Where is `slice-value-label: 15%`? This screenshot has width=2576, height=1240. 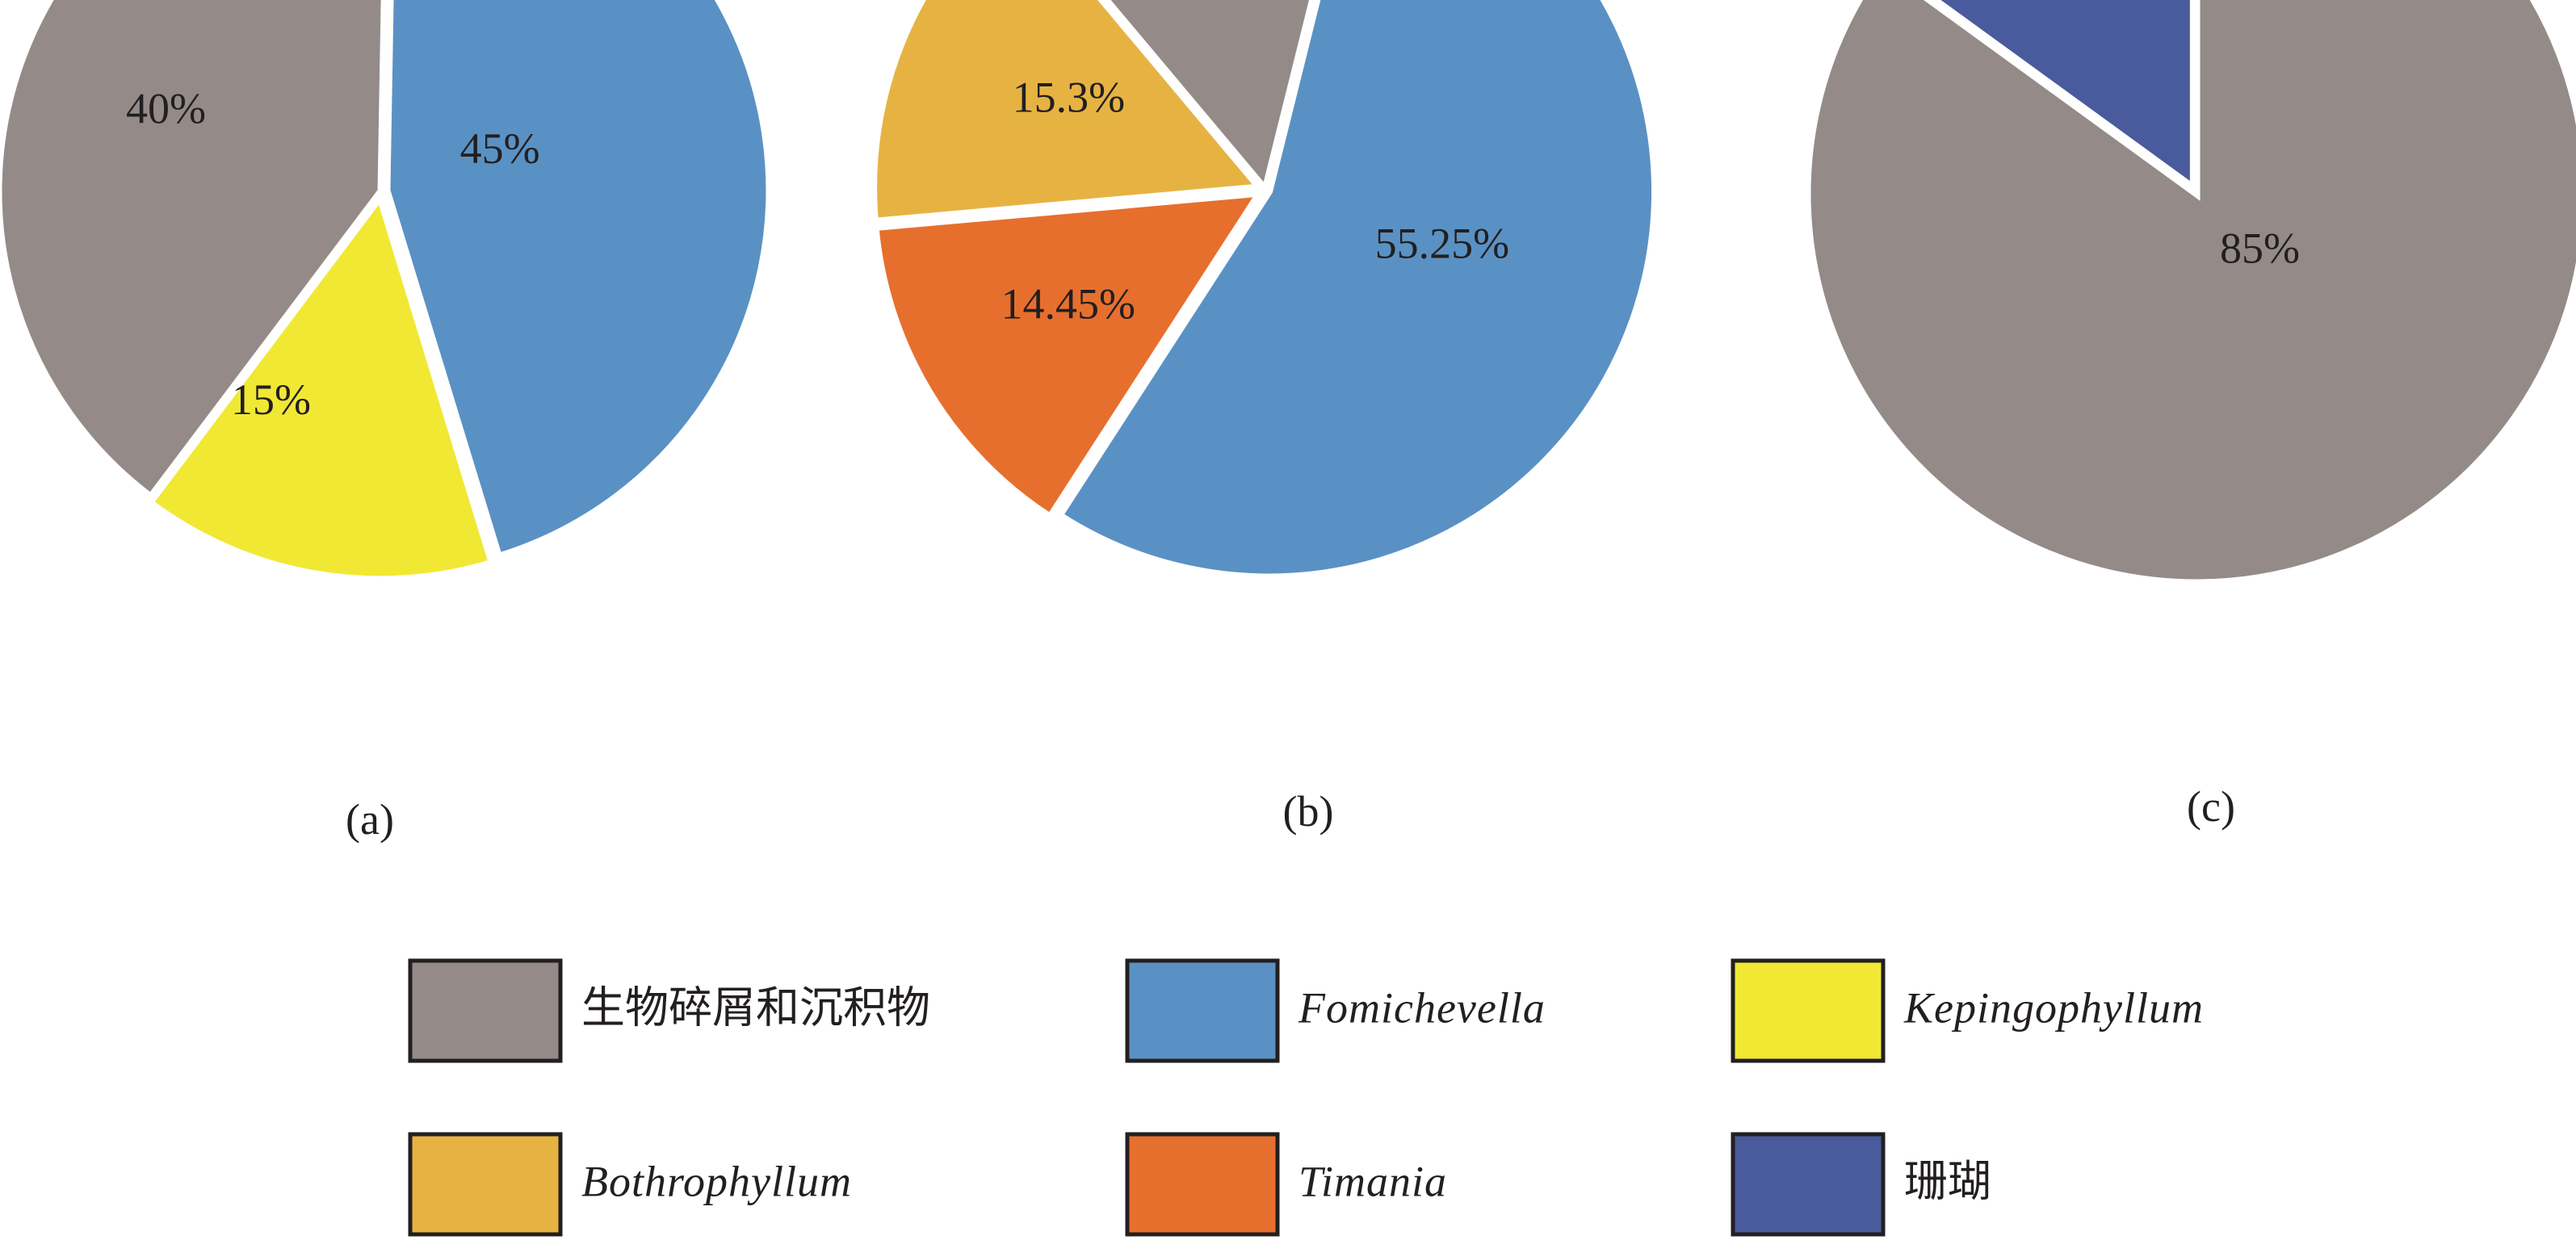 slice-value-label: 15% is located at coordinates (271, 399).